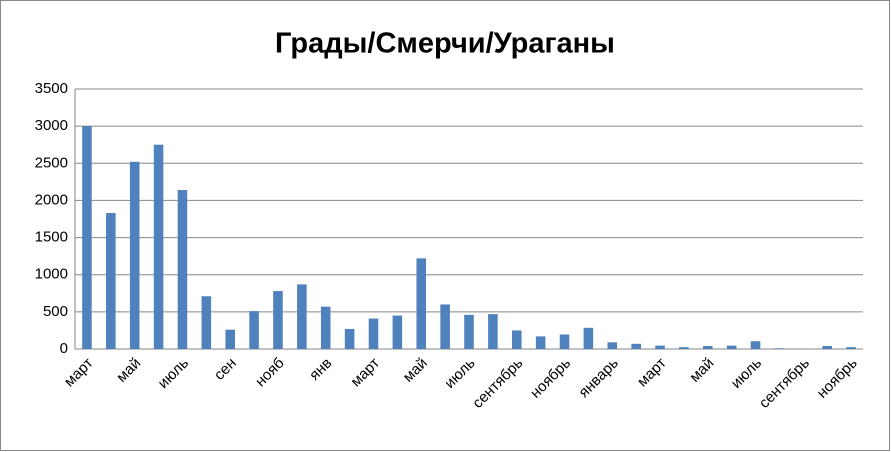  Describe the element at coordinates (51, 199) in the screenshot. I see `y-tick-label: 2000` at that location.